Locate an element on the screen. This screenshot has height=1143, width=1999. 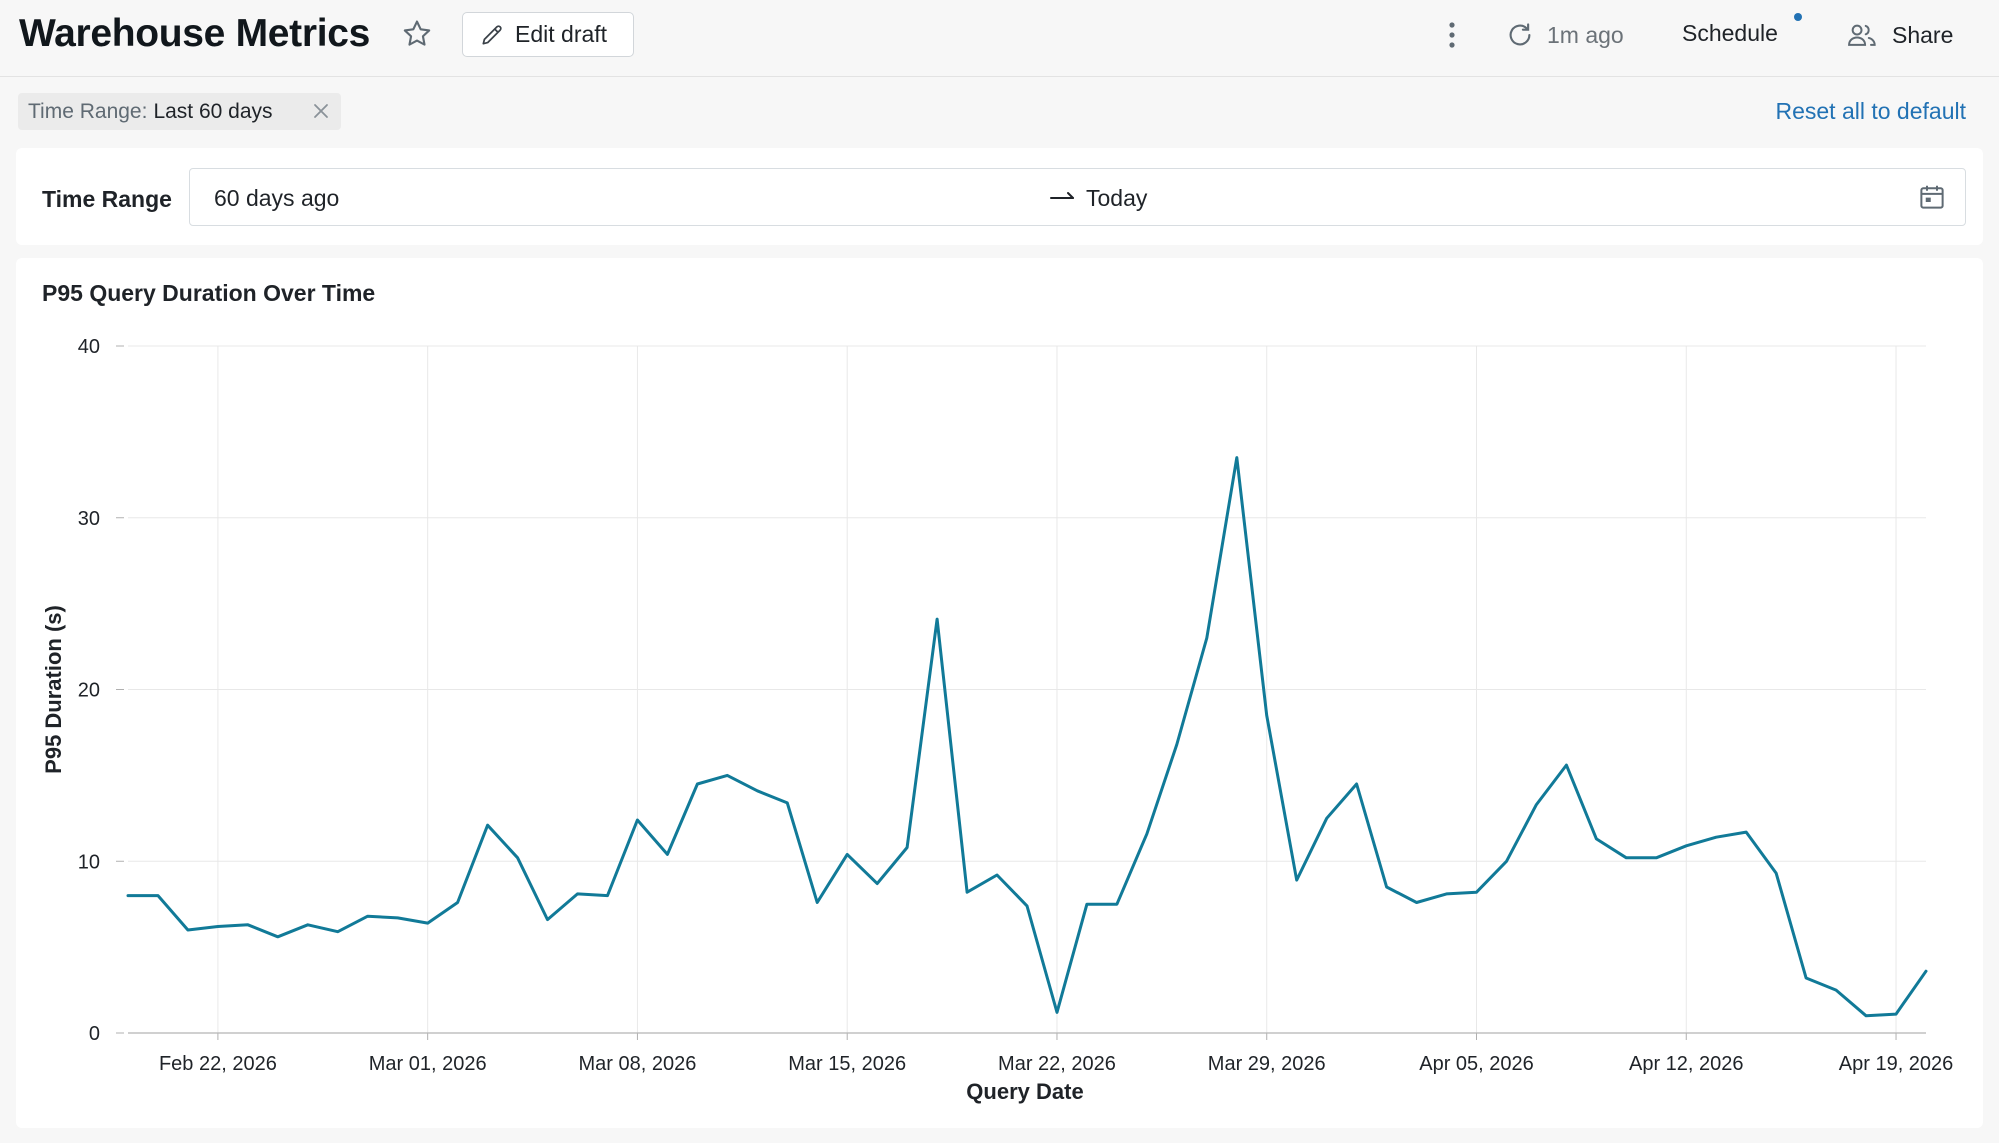
time-range-label: Time Range is located at coordinates (107, 199).